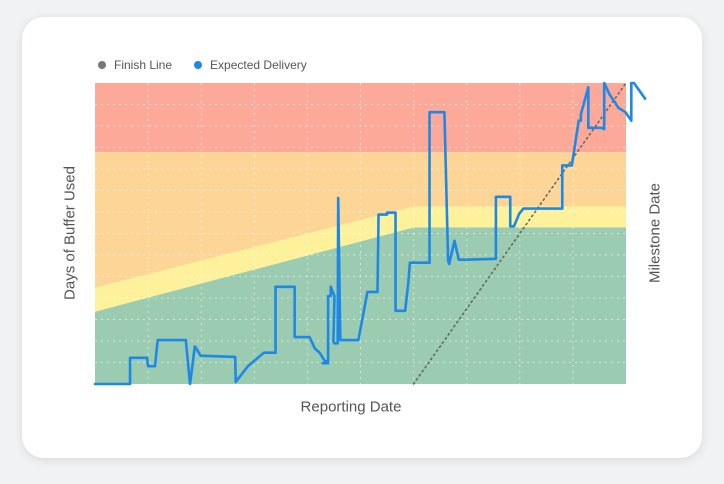  I want to click on legend: Finish Line Expected Delivery, so click(202, 65).